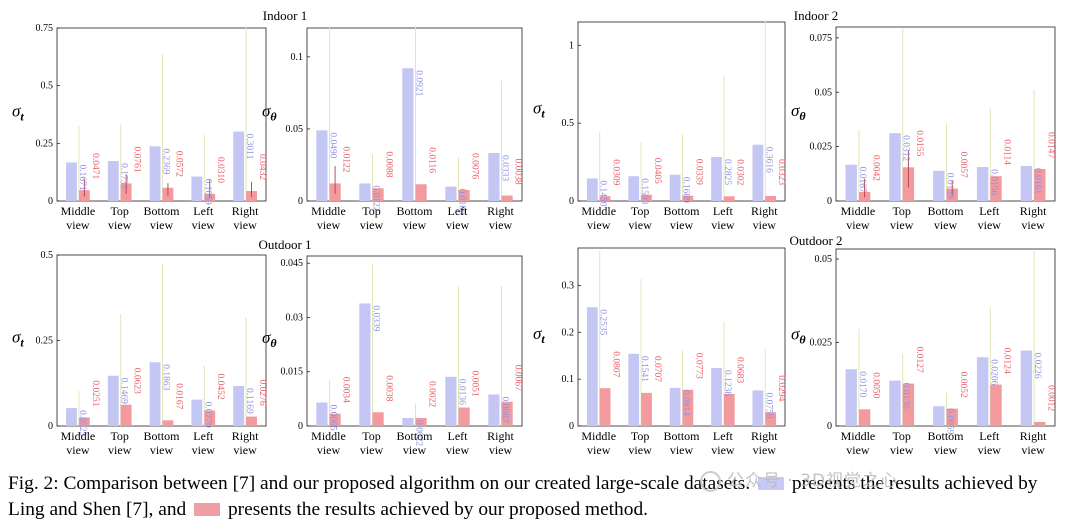 This screenshot has width=1080, height=526. I want to click on ours-value-label: 0.0405, so click(657, 171).